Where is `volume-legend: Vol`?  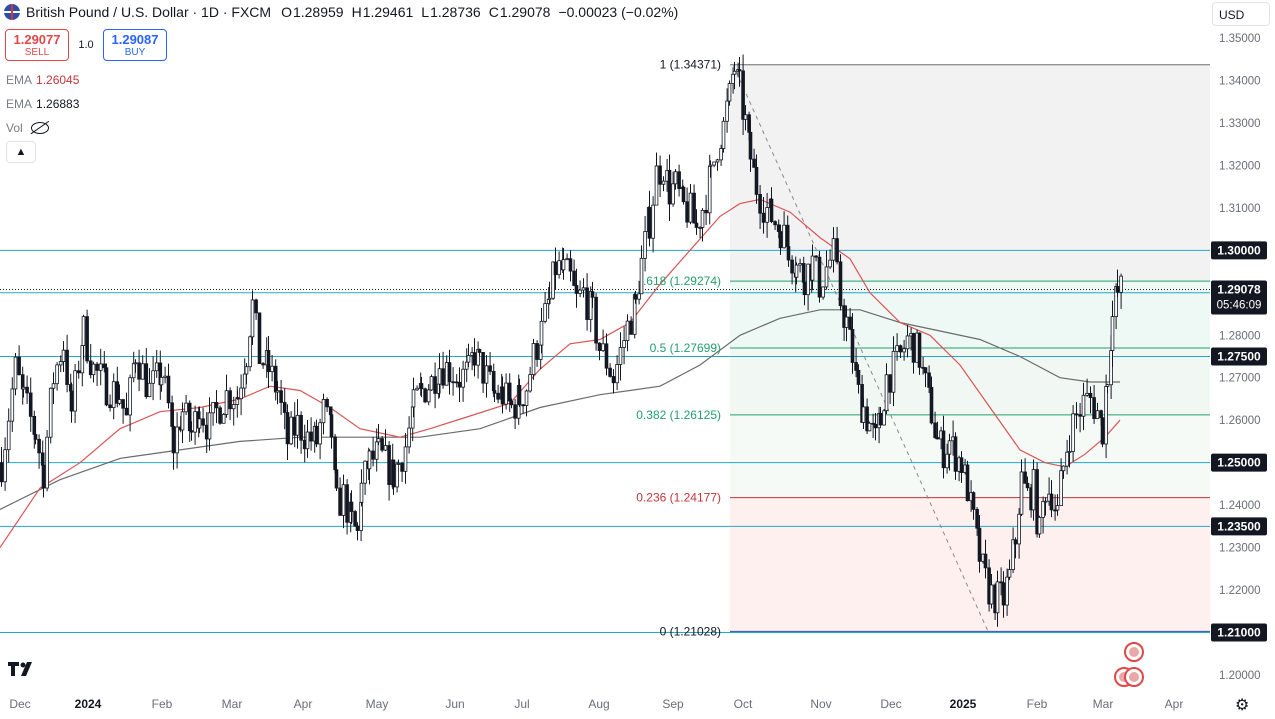 volume-legend: Vol is located at coordinates (27, 128).